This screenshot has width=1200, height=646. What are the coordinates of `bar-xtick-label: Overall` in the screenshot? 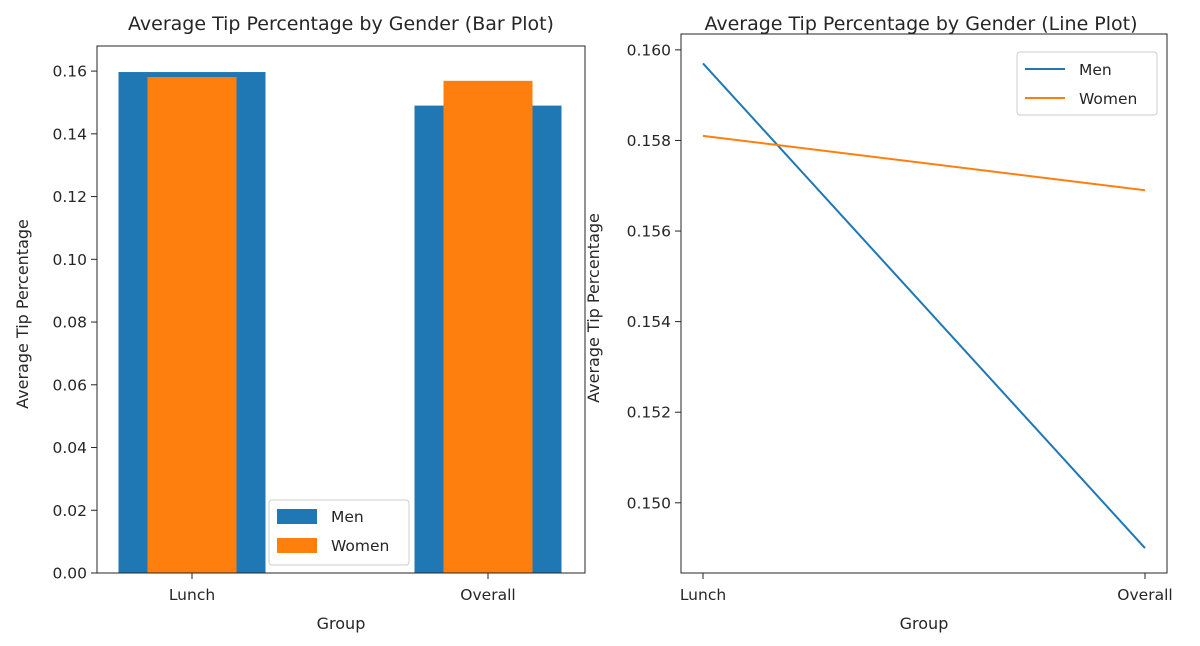 It's located at (487, 595).